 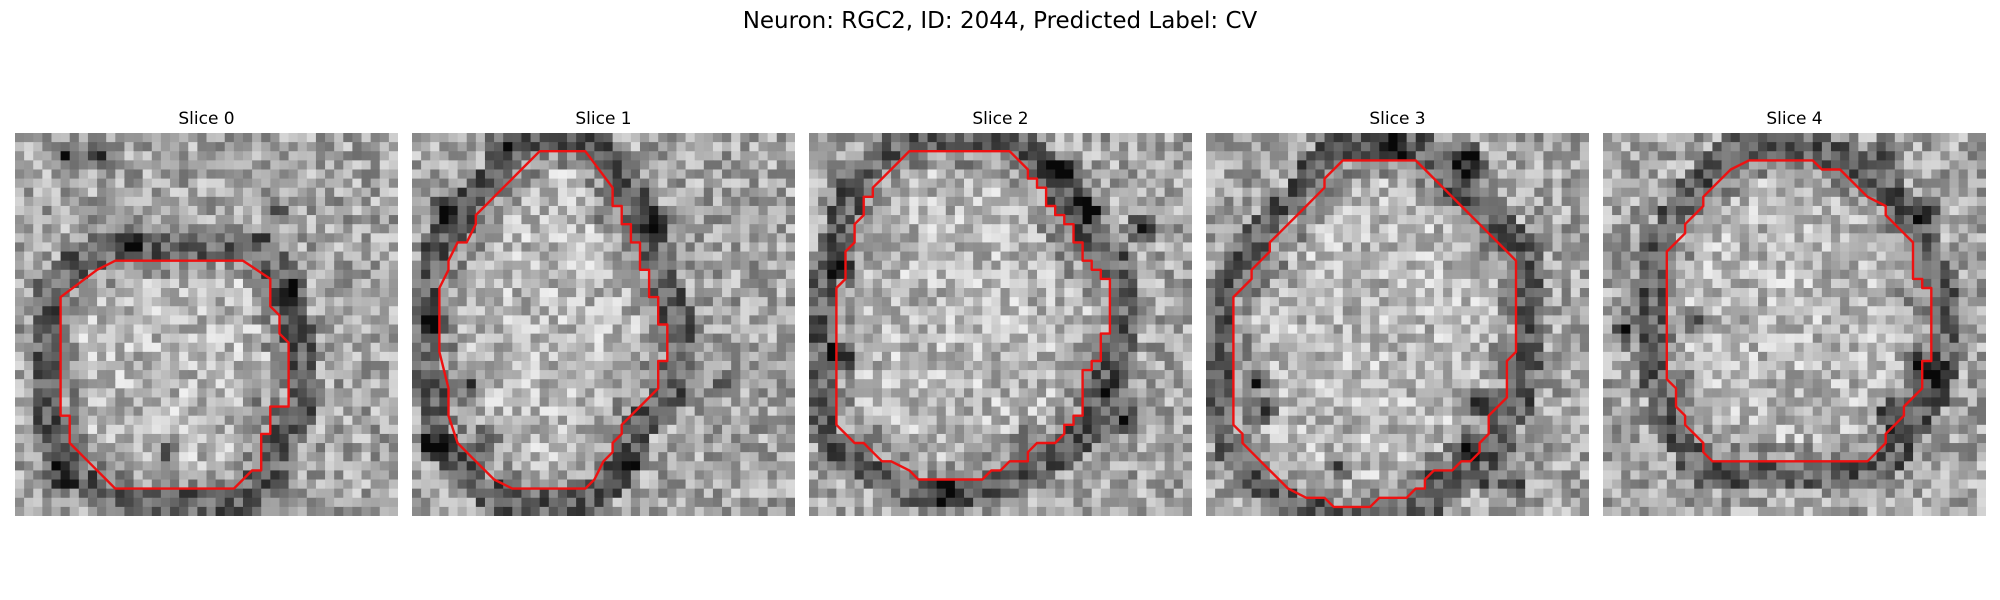 I want to click on slice-2-panel, so click(x=1000, y=324).